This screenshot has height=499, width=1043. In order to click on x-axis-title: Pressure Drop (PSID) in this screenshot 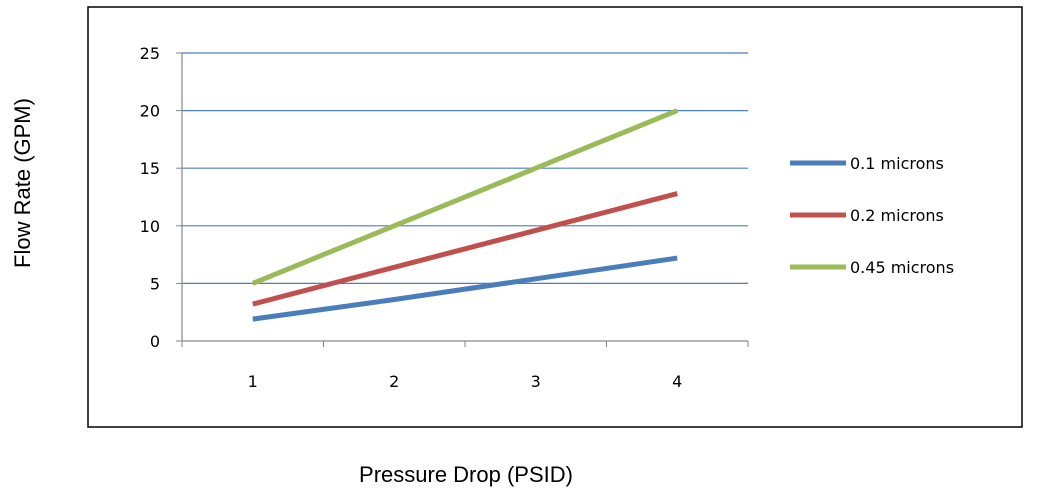, I will do `click(466, 474)`.